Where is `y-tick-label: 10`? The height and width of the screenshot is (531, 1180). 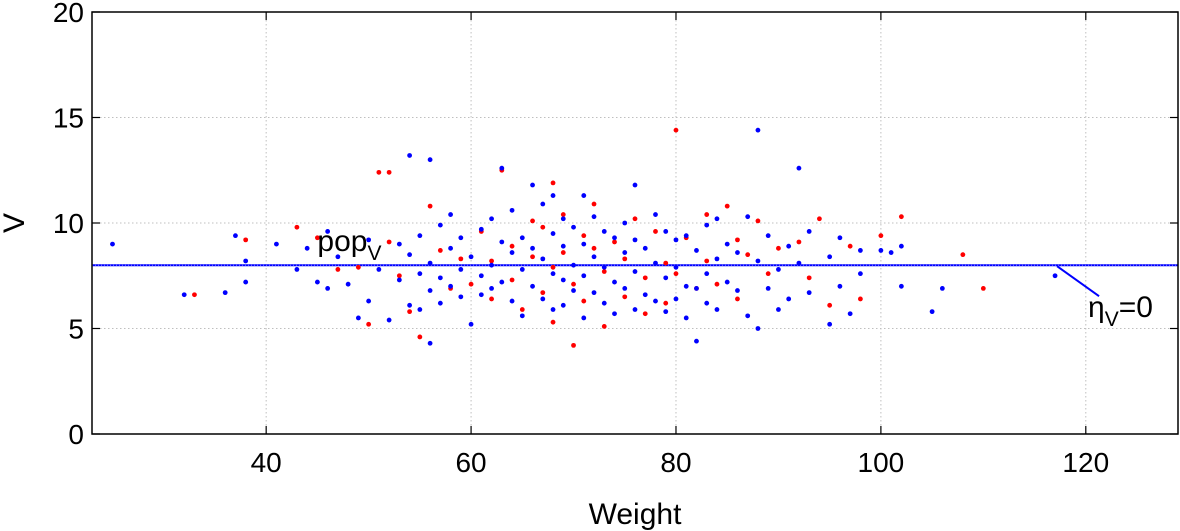 y-tick-label: 10 is located at coordinates (68, 223).